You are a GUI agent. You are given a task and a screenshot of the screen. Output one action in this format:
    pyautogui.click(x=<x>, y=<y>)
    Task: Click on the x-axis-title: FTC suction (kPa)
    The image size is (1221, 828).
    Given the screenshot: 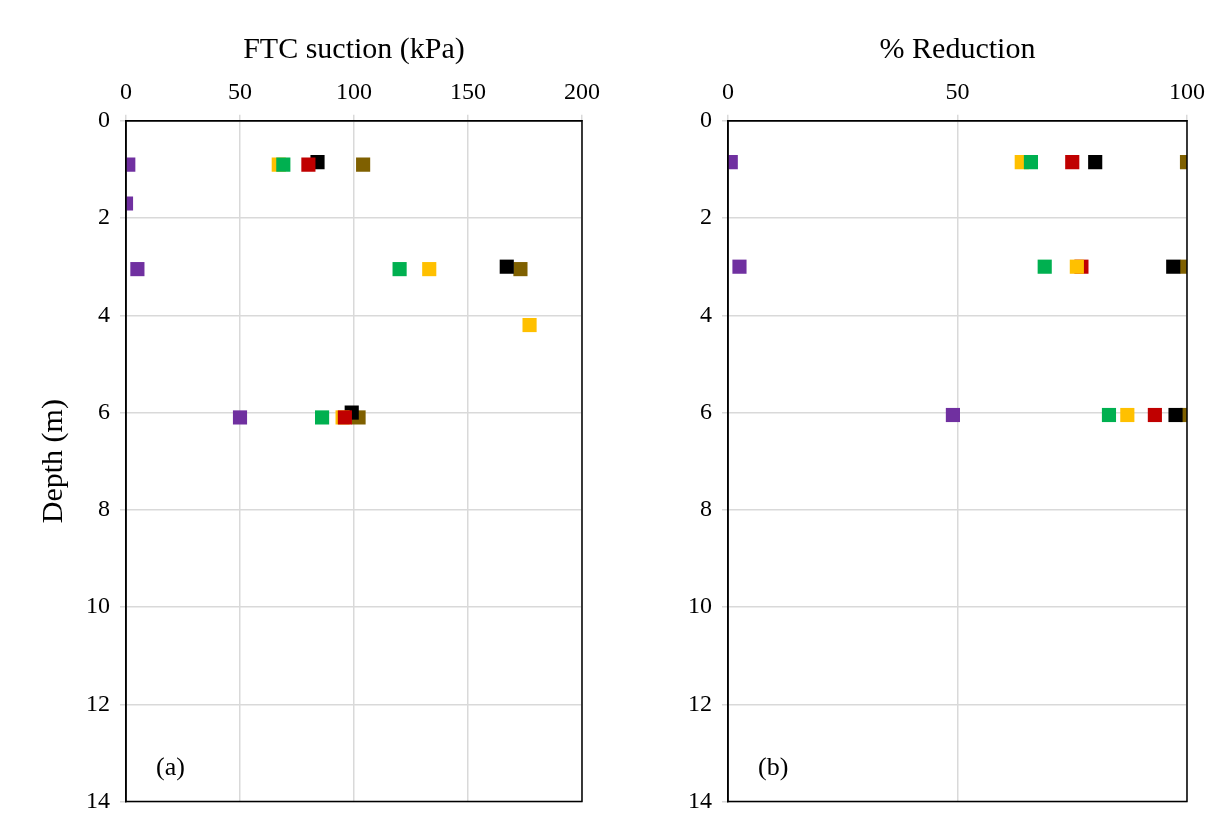 What is the action you would take?
    pyautogui.click(x=354, y=47)
    